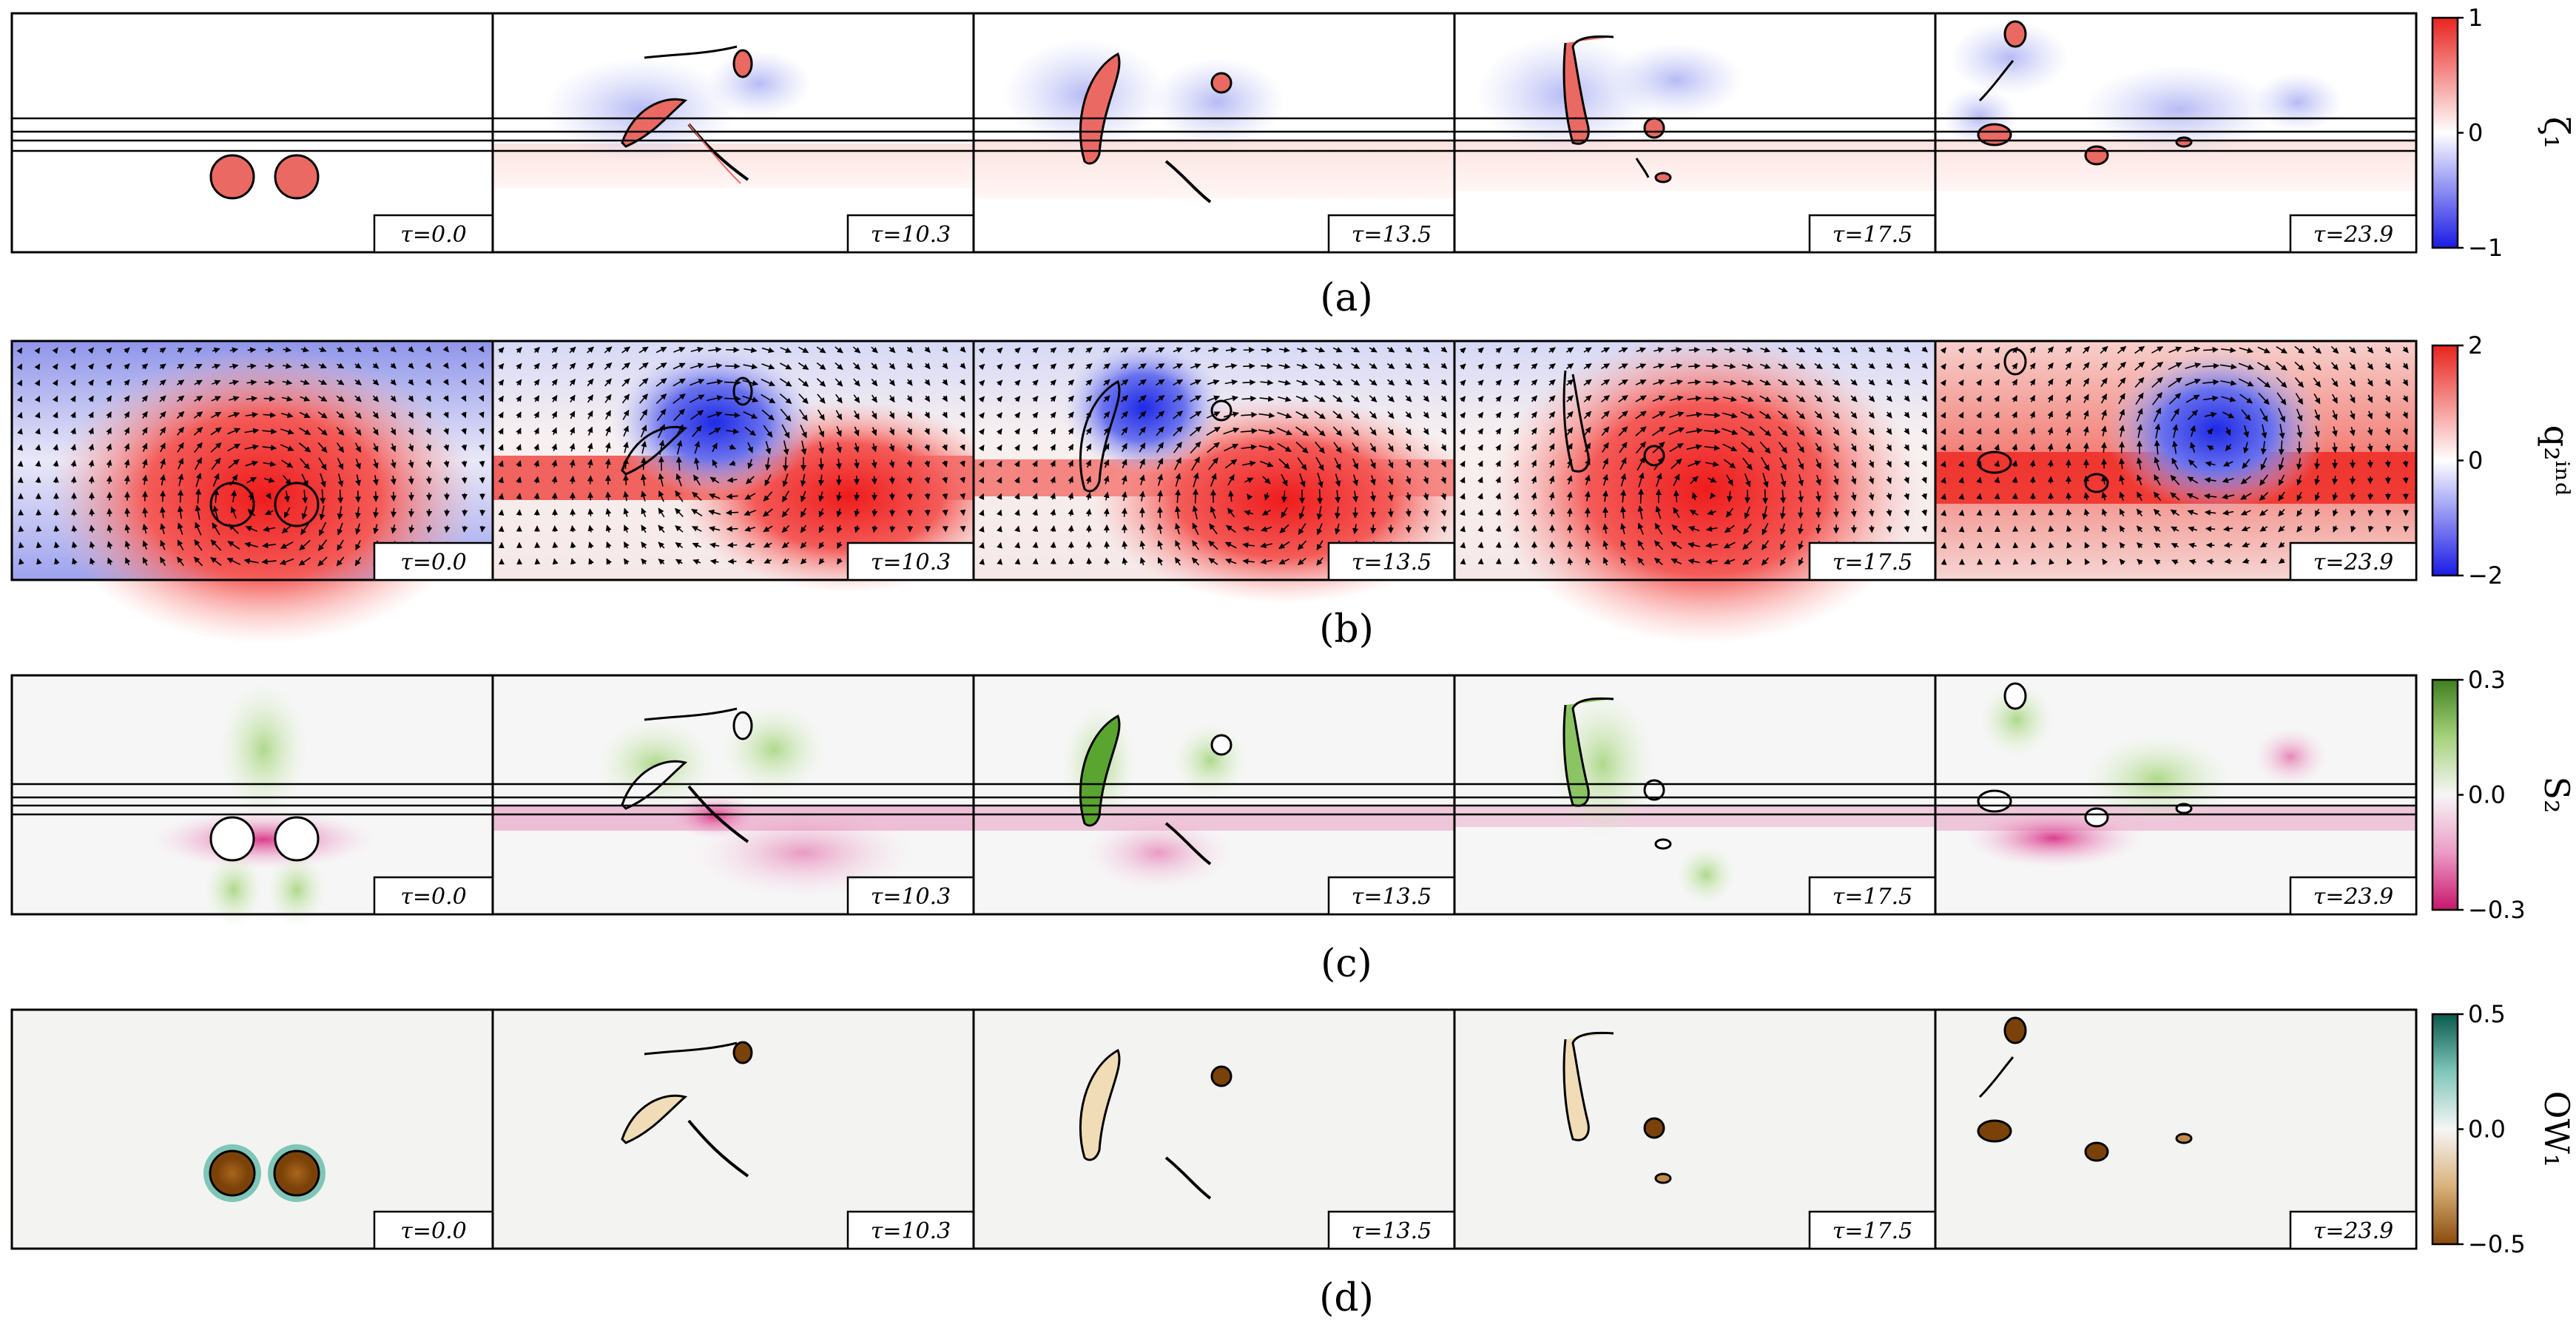 This screenshot has width=2576, height=1330. Describe the element at coordinates (1872, 563) in the screenshot. I see `time-label: τ=17.5` at that location.